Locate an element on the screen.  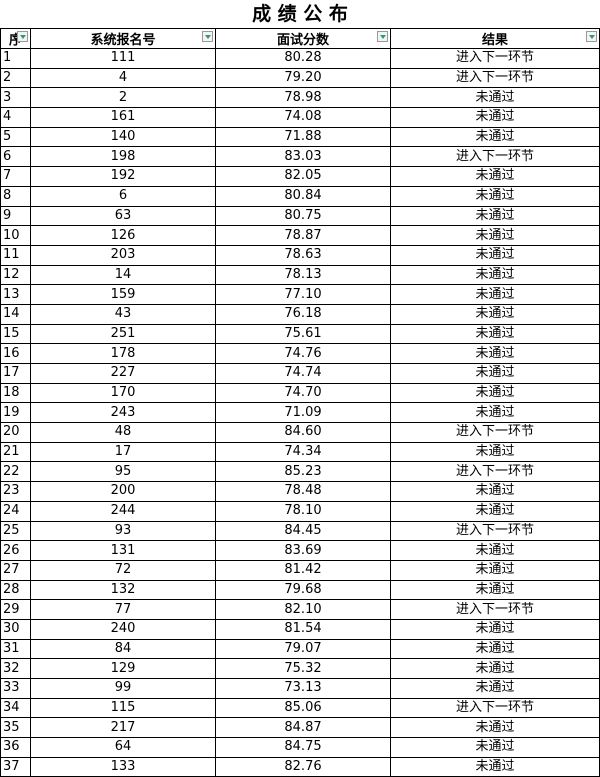
table-row: 12 14 78.13 未通过 is located at coordinates (300, 275).